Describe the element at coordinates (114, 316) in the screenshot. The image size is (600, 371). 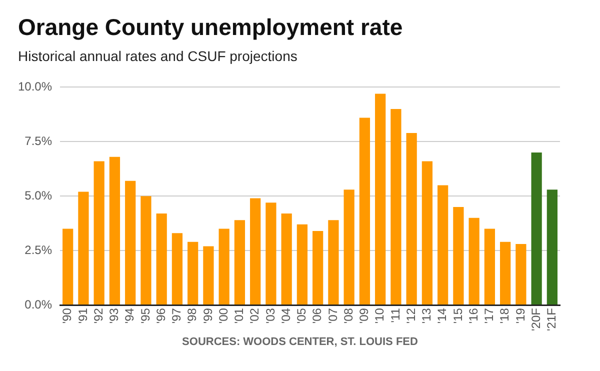
I see `x-tick-label: '93` at that location.